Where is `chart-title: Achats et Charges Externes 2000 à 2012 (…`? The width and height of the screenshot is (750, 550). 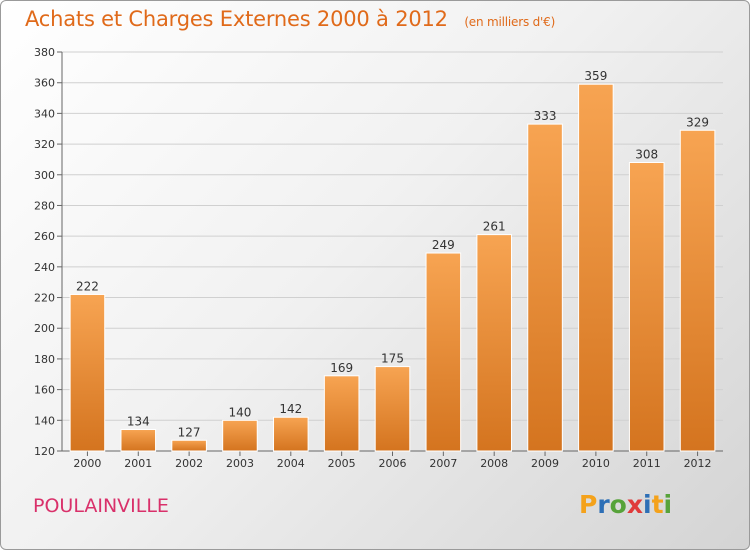 chart-title: Achats et Charges Externes 2000 à 2012 (… is located at coordinates (290, 19).